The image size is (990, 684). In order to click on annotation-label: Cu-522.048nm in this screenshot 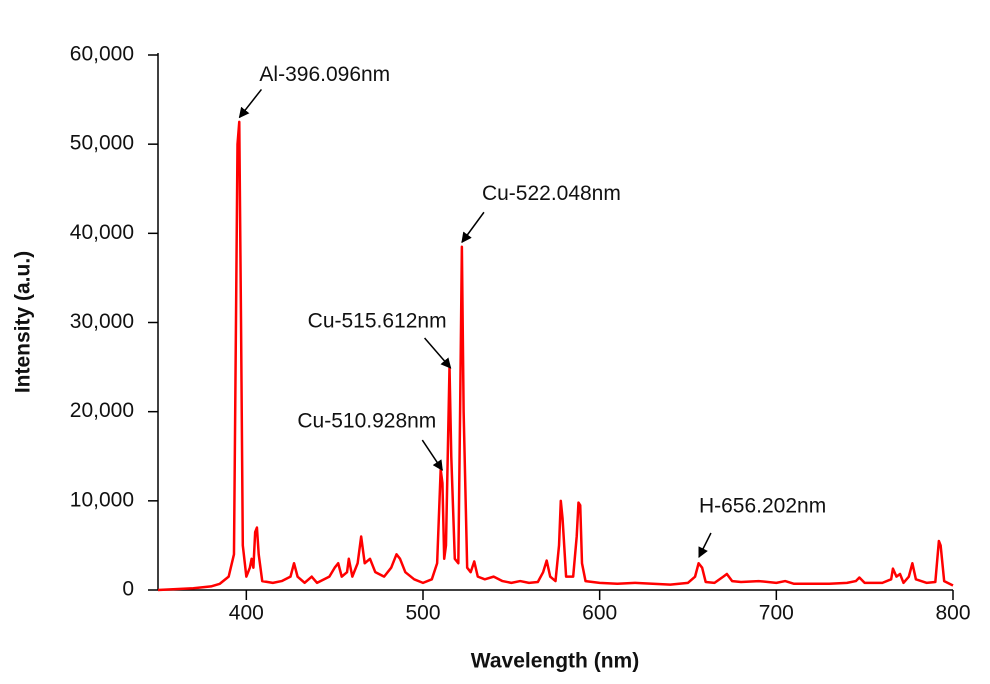, I will do `click(551, 193)`.